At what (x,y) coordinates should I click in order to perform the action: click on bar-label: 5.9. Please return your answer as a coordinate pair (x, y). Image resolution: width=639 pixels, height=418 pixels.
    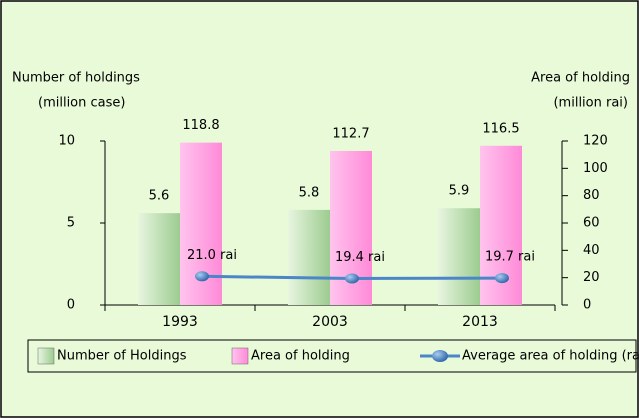
    Looking at the image, I should click on (459, 191).